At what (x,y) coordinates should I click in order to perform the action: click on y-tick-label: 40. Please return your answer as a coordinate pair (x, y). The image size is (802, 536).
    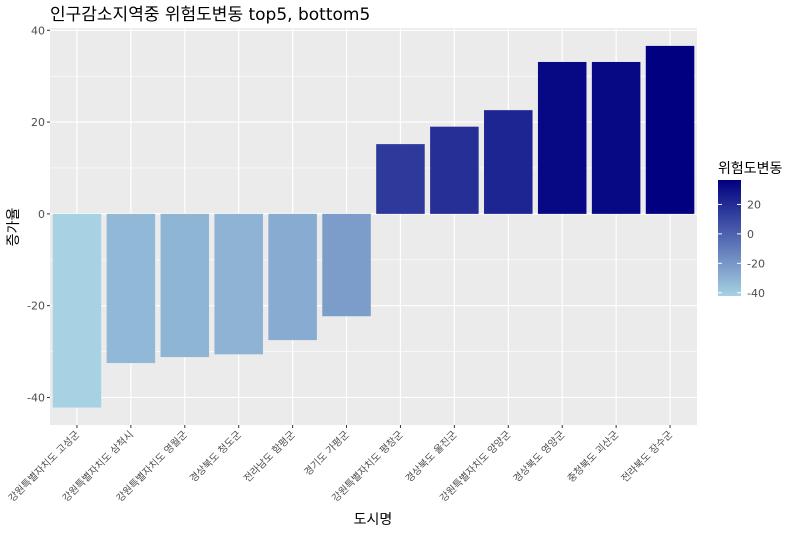
    Looking at the image, I should click on (38, 30).